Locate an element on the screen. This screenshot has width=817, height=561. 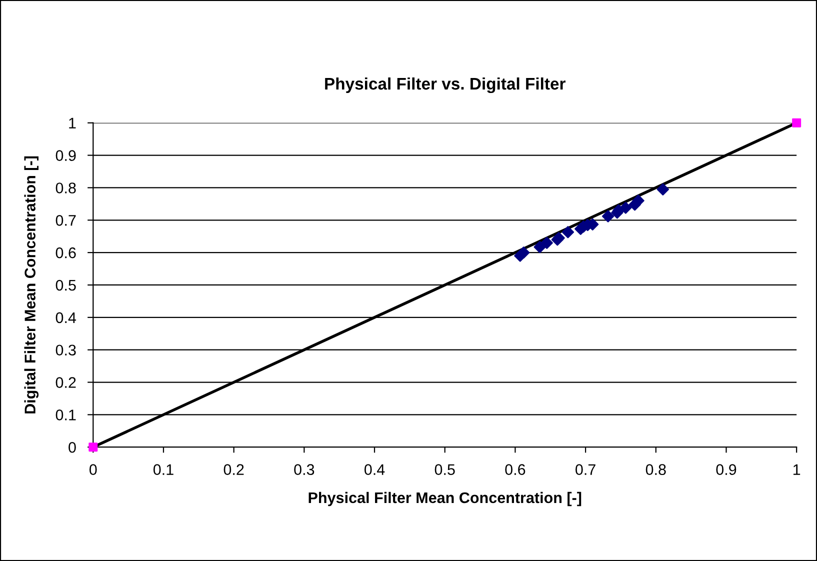
y-tick-label: 0.8 is located at coordinates (66, 188).